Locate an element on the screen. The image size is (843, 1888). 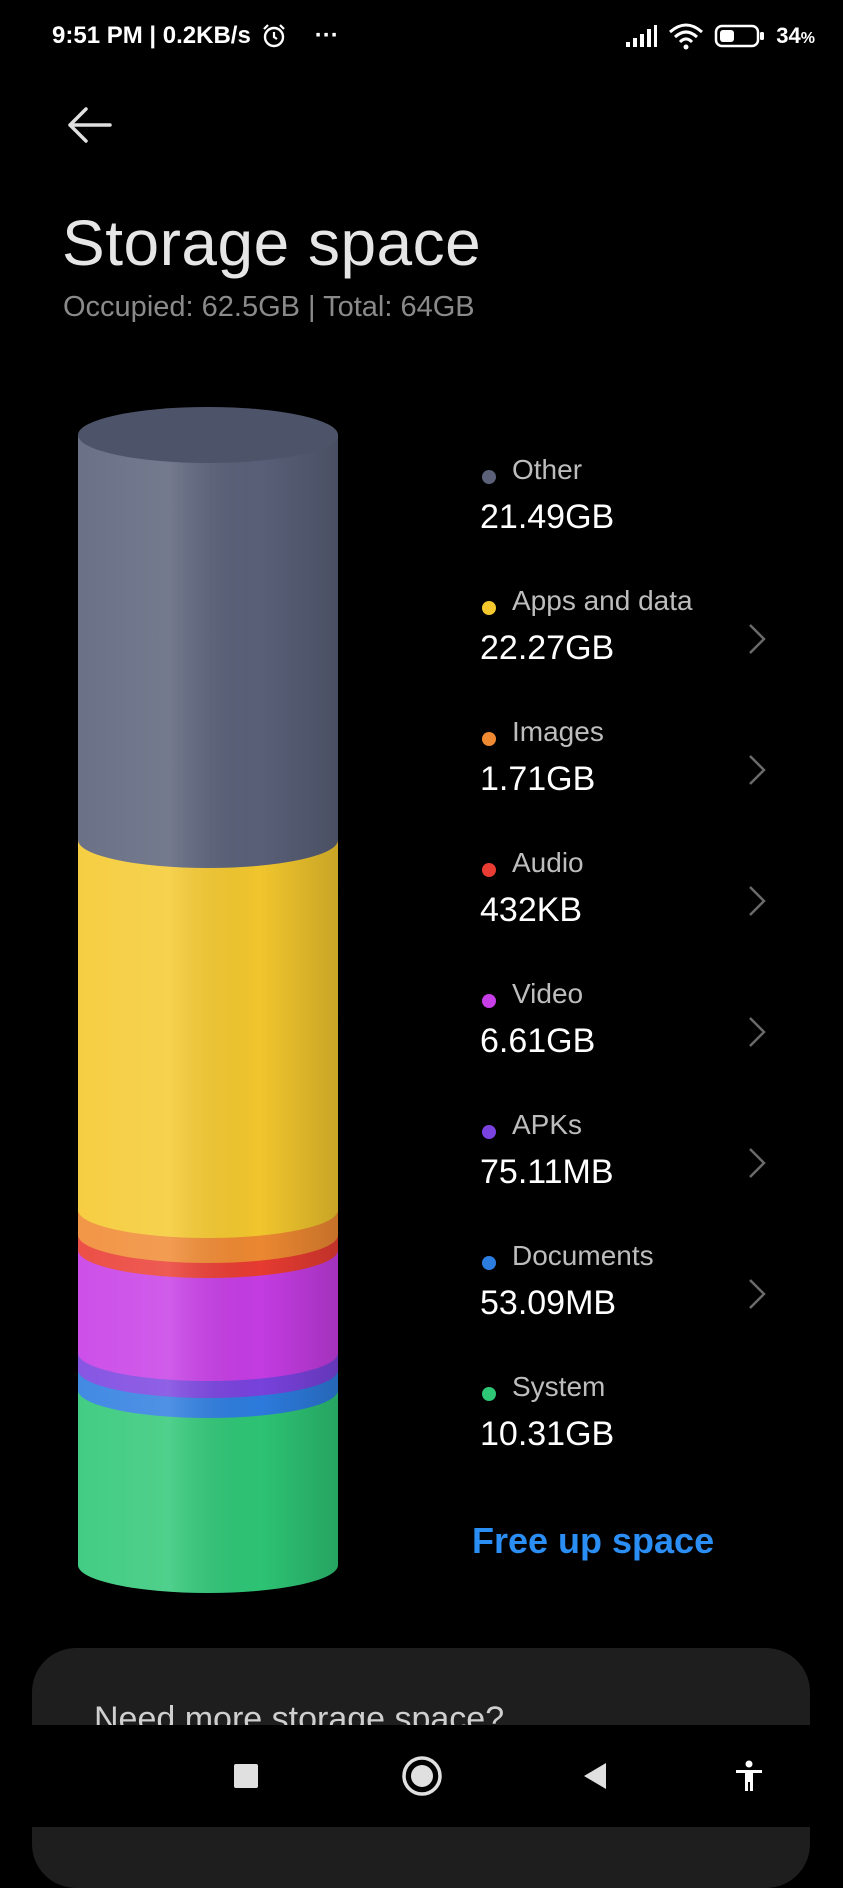
legend-label: Audio is located at coordinates (548, 862).